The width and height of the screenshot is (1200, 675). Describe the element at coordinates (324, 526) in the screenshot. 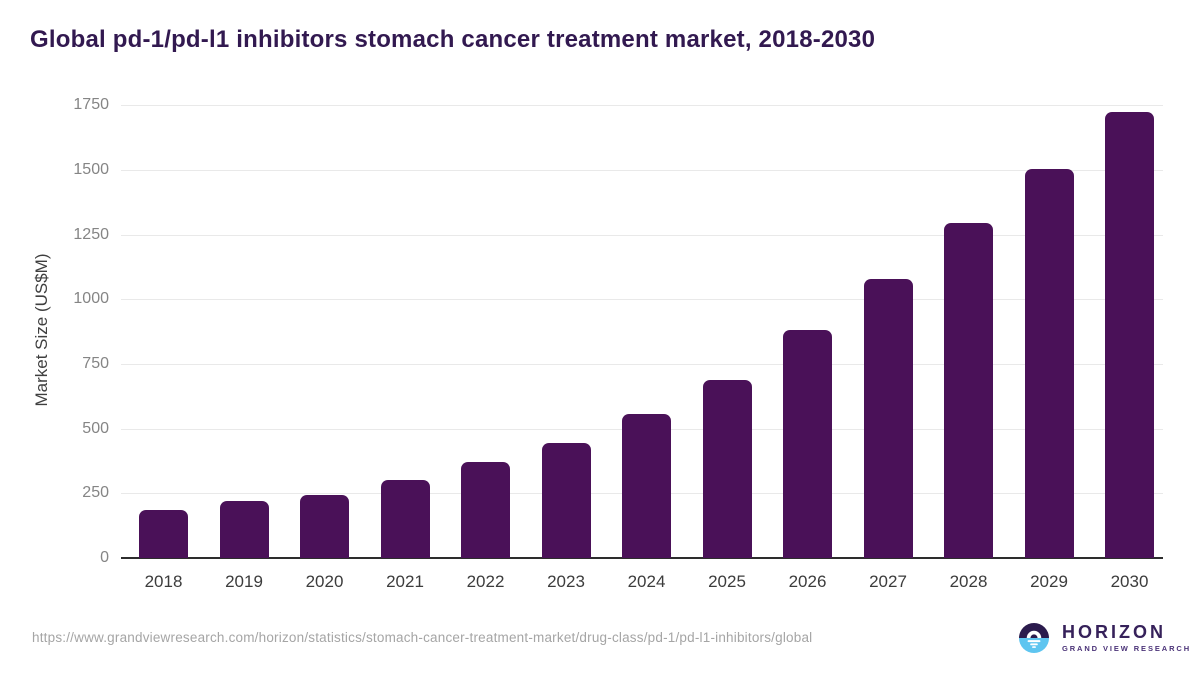

I see `bar-2020` at that location.